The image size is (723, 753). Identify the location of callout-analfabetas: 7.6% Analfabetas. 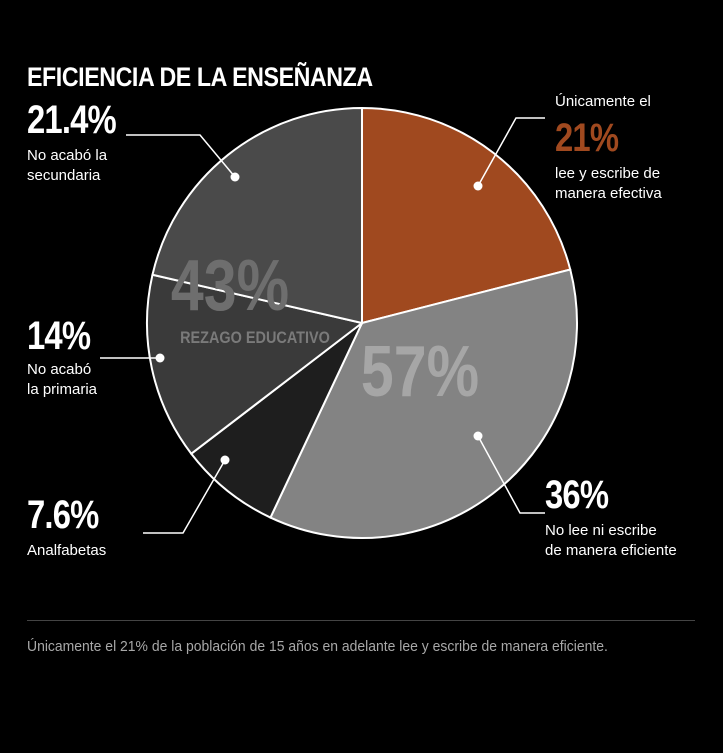
(70, 528).